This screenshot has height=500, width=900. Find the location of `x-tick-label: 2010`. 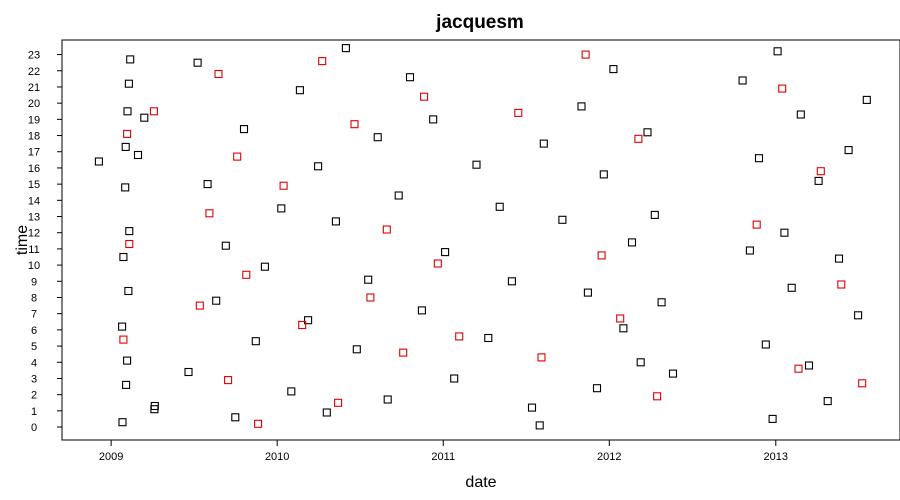

x-tick-label: 2010 is located at coordinates (277, 457).